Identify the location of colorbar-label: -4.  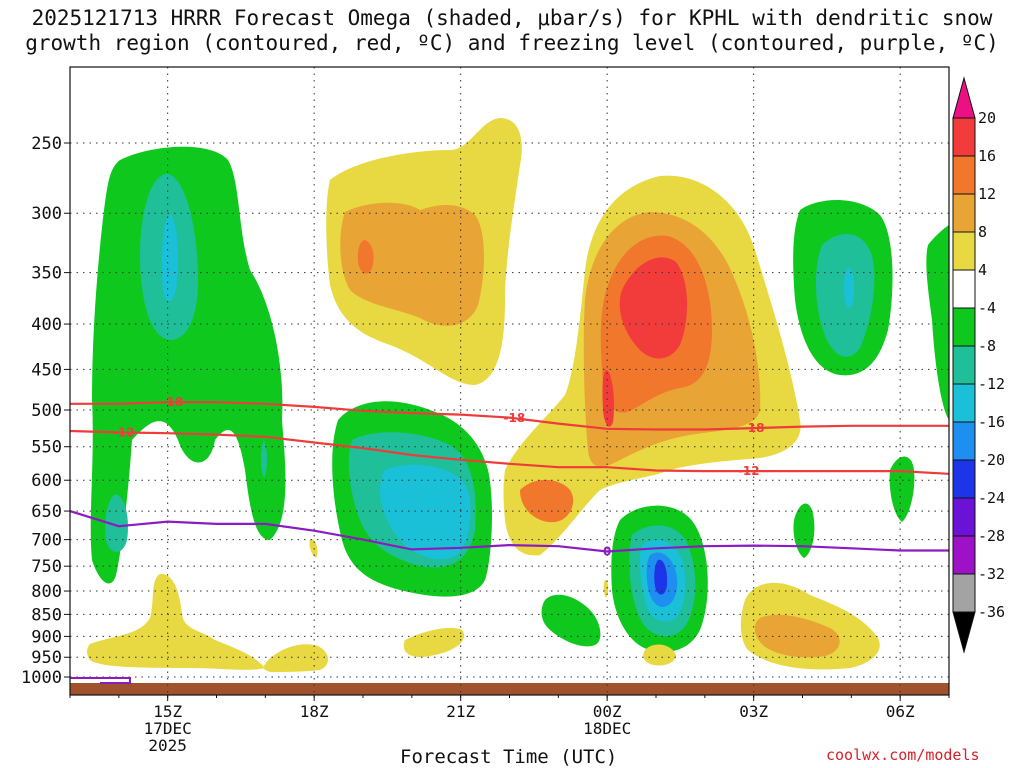
(987, 308).